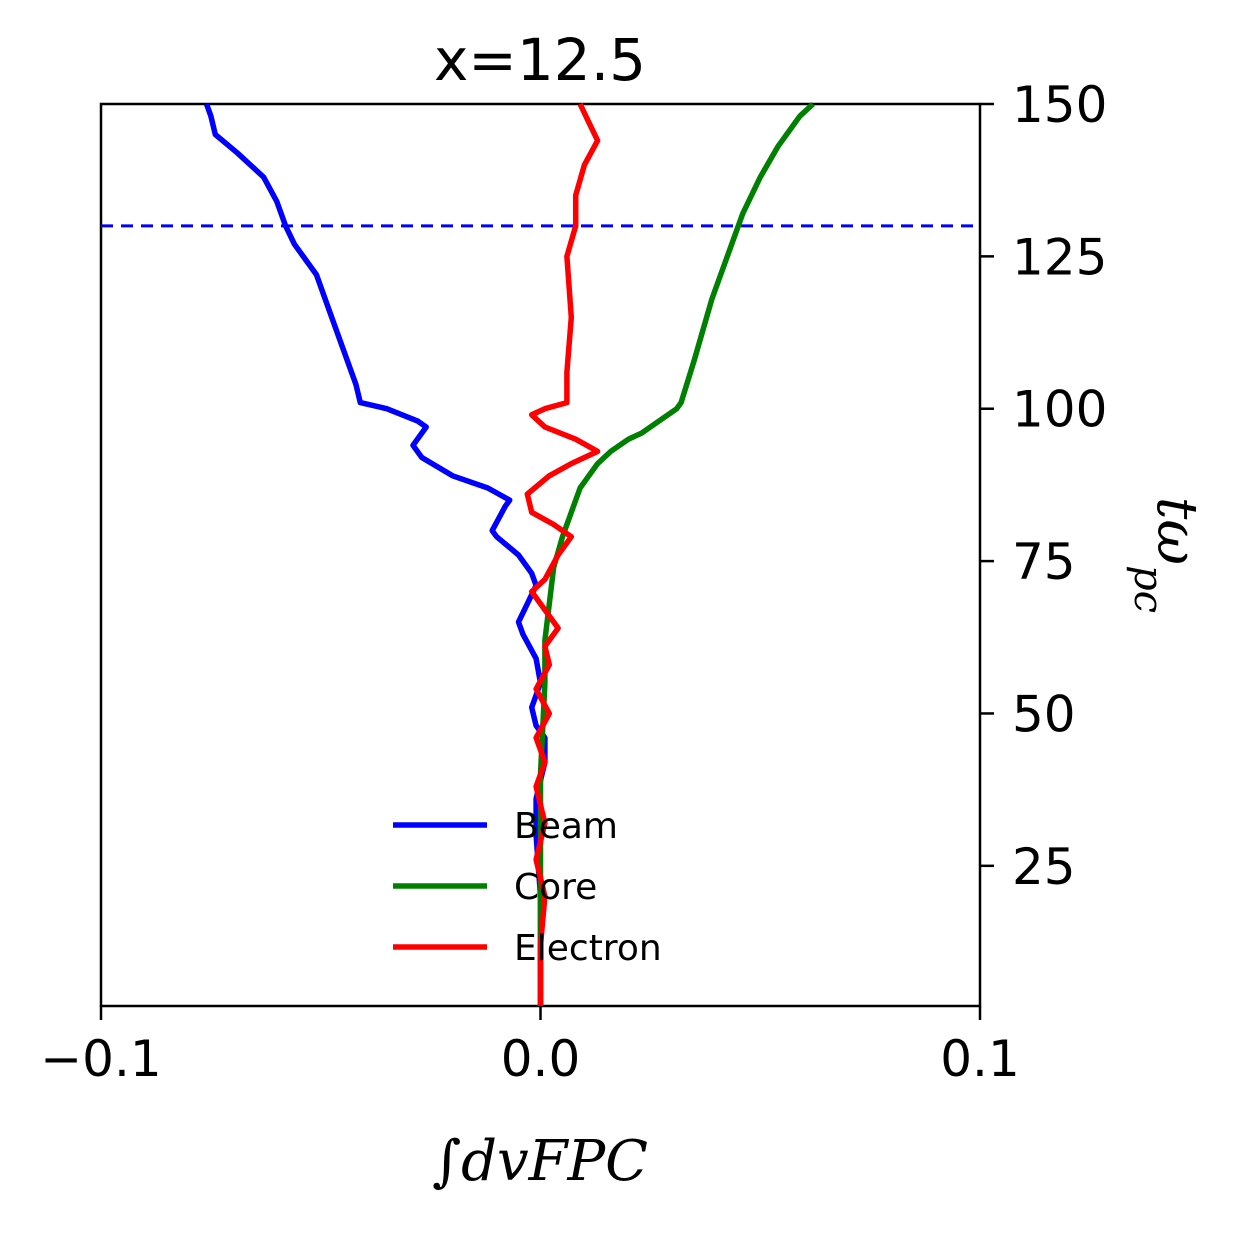  What do you see at coordinates (540, 1161) in the screenshot?
I see `x-axis-label: ∫dvFPC` at bounding box center [540, 1161].